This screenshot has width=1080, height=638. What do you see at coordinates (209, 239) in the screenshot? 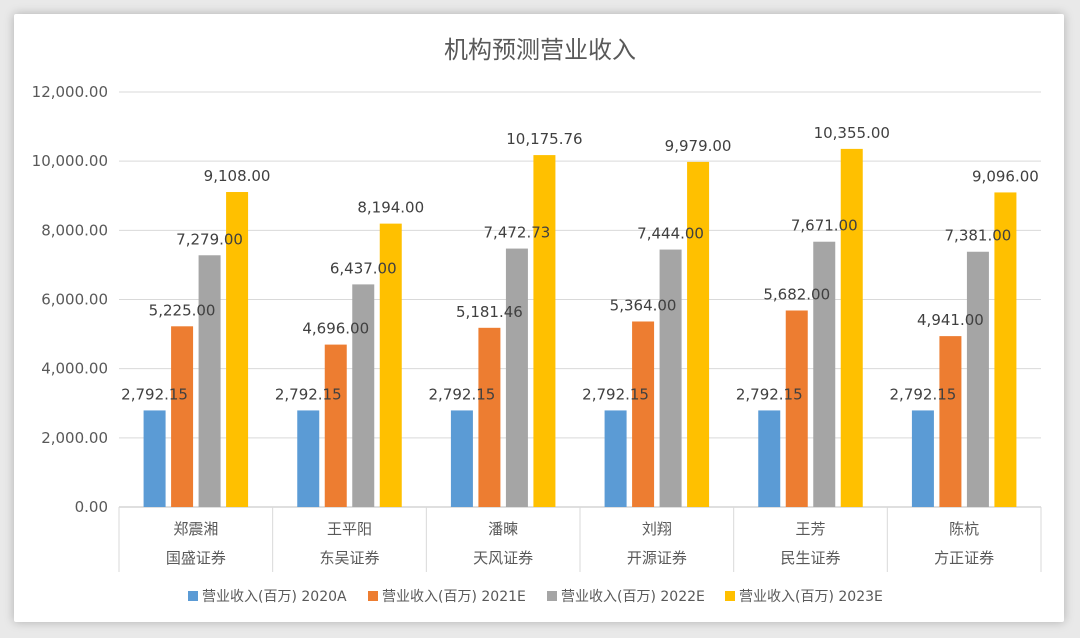
I see `data-label: 7,279.00` at bounding box center [209, 239].